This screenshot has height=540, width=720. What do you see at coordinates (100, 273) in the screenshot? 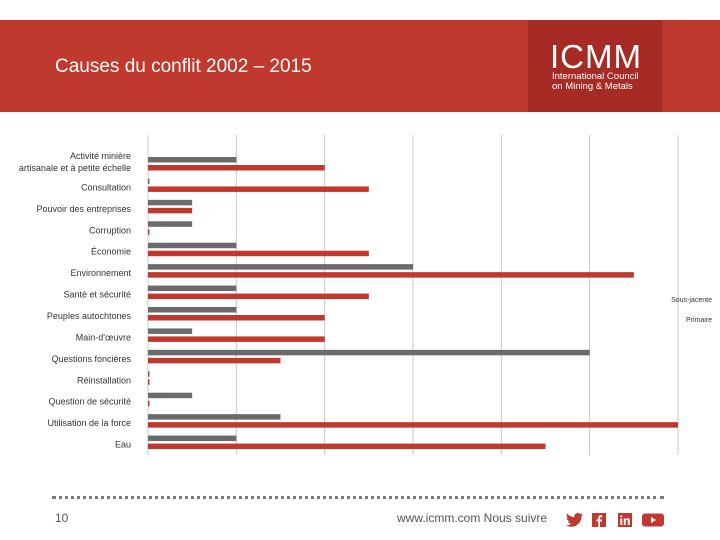
I see `category-label: Environnement` at bounding box center [100, 273].